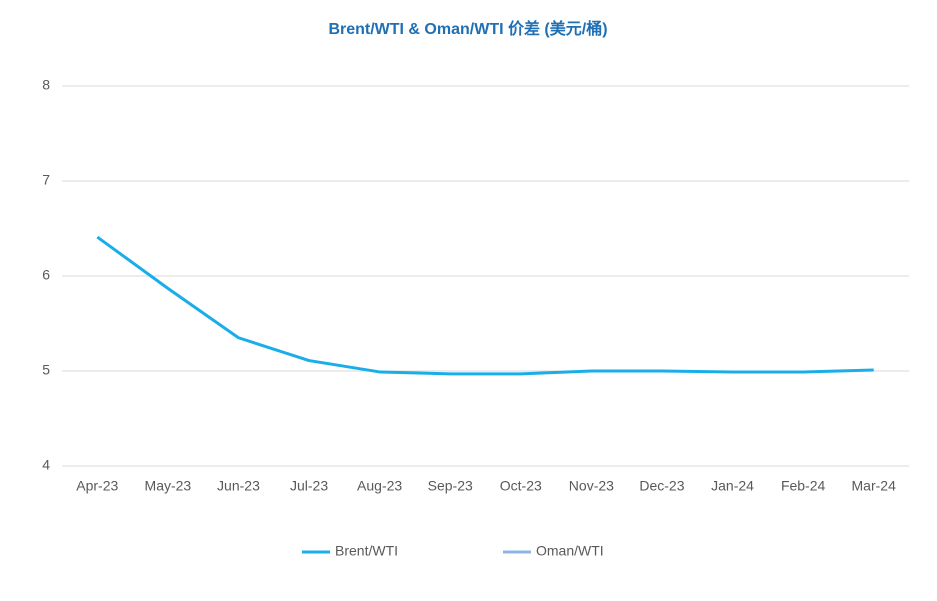 This screenshot has height=601, width=937. Describe the element at coordinates (591, 486) in the screenshot. I see `x-tick-label: Nov-23` at that location.